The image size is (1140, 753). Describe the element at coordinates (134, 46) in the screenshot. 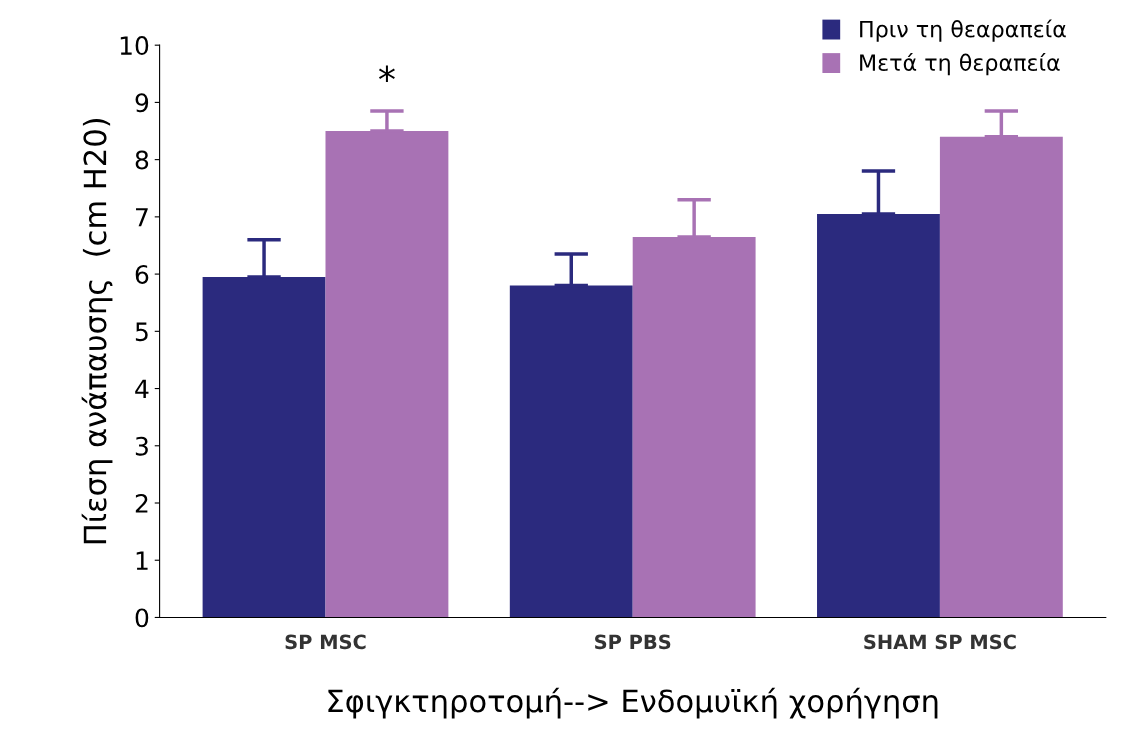

I see `y-tick-label: 10` at that location.